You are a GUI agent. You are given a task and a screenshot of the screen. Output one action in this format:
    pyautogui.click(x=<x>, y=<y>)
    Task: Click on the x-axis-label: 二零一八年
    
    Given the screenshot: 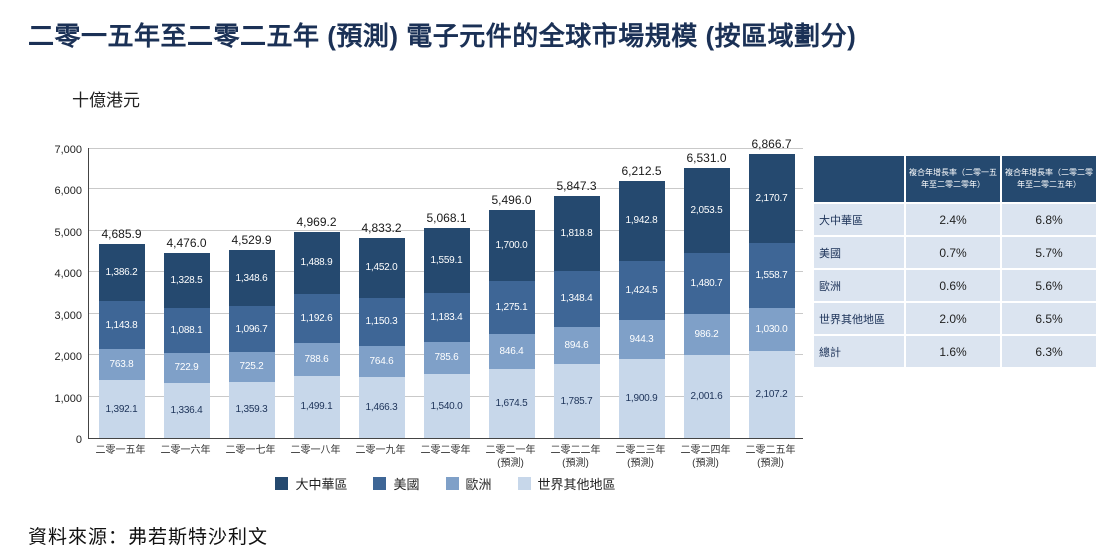 What is the action you would take?
    pyautogui.click(x=315, y=457)
    